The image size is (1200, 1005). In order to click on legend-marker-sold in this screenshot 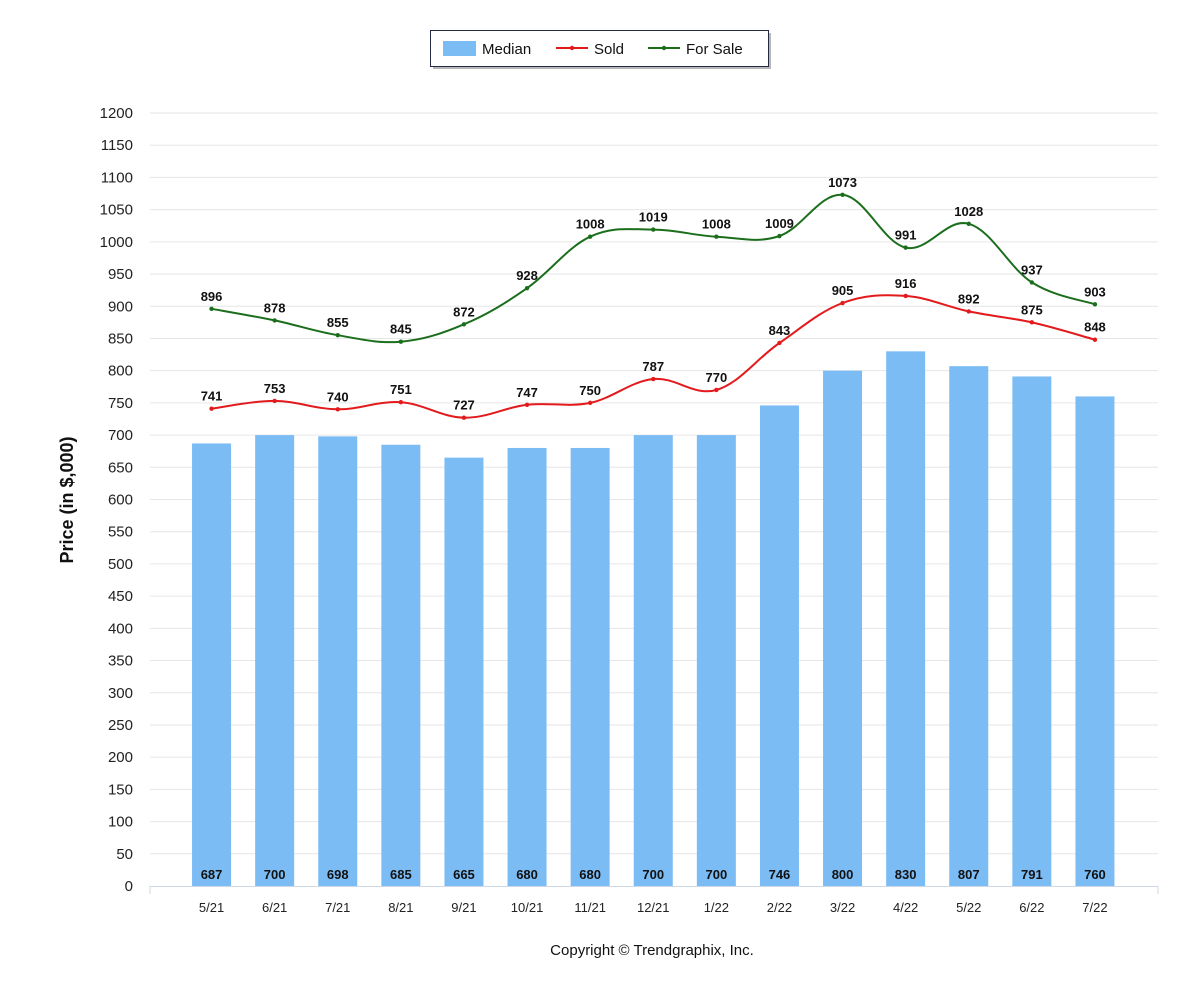, I will do `click(572, 48)`.